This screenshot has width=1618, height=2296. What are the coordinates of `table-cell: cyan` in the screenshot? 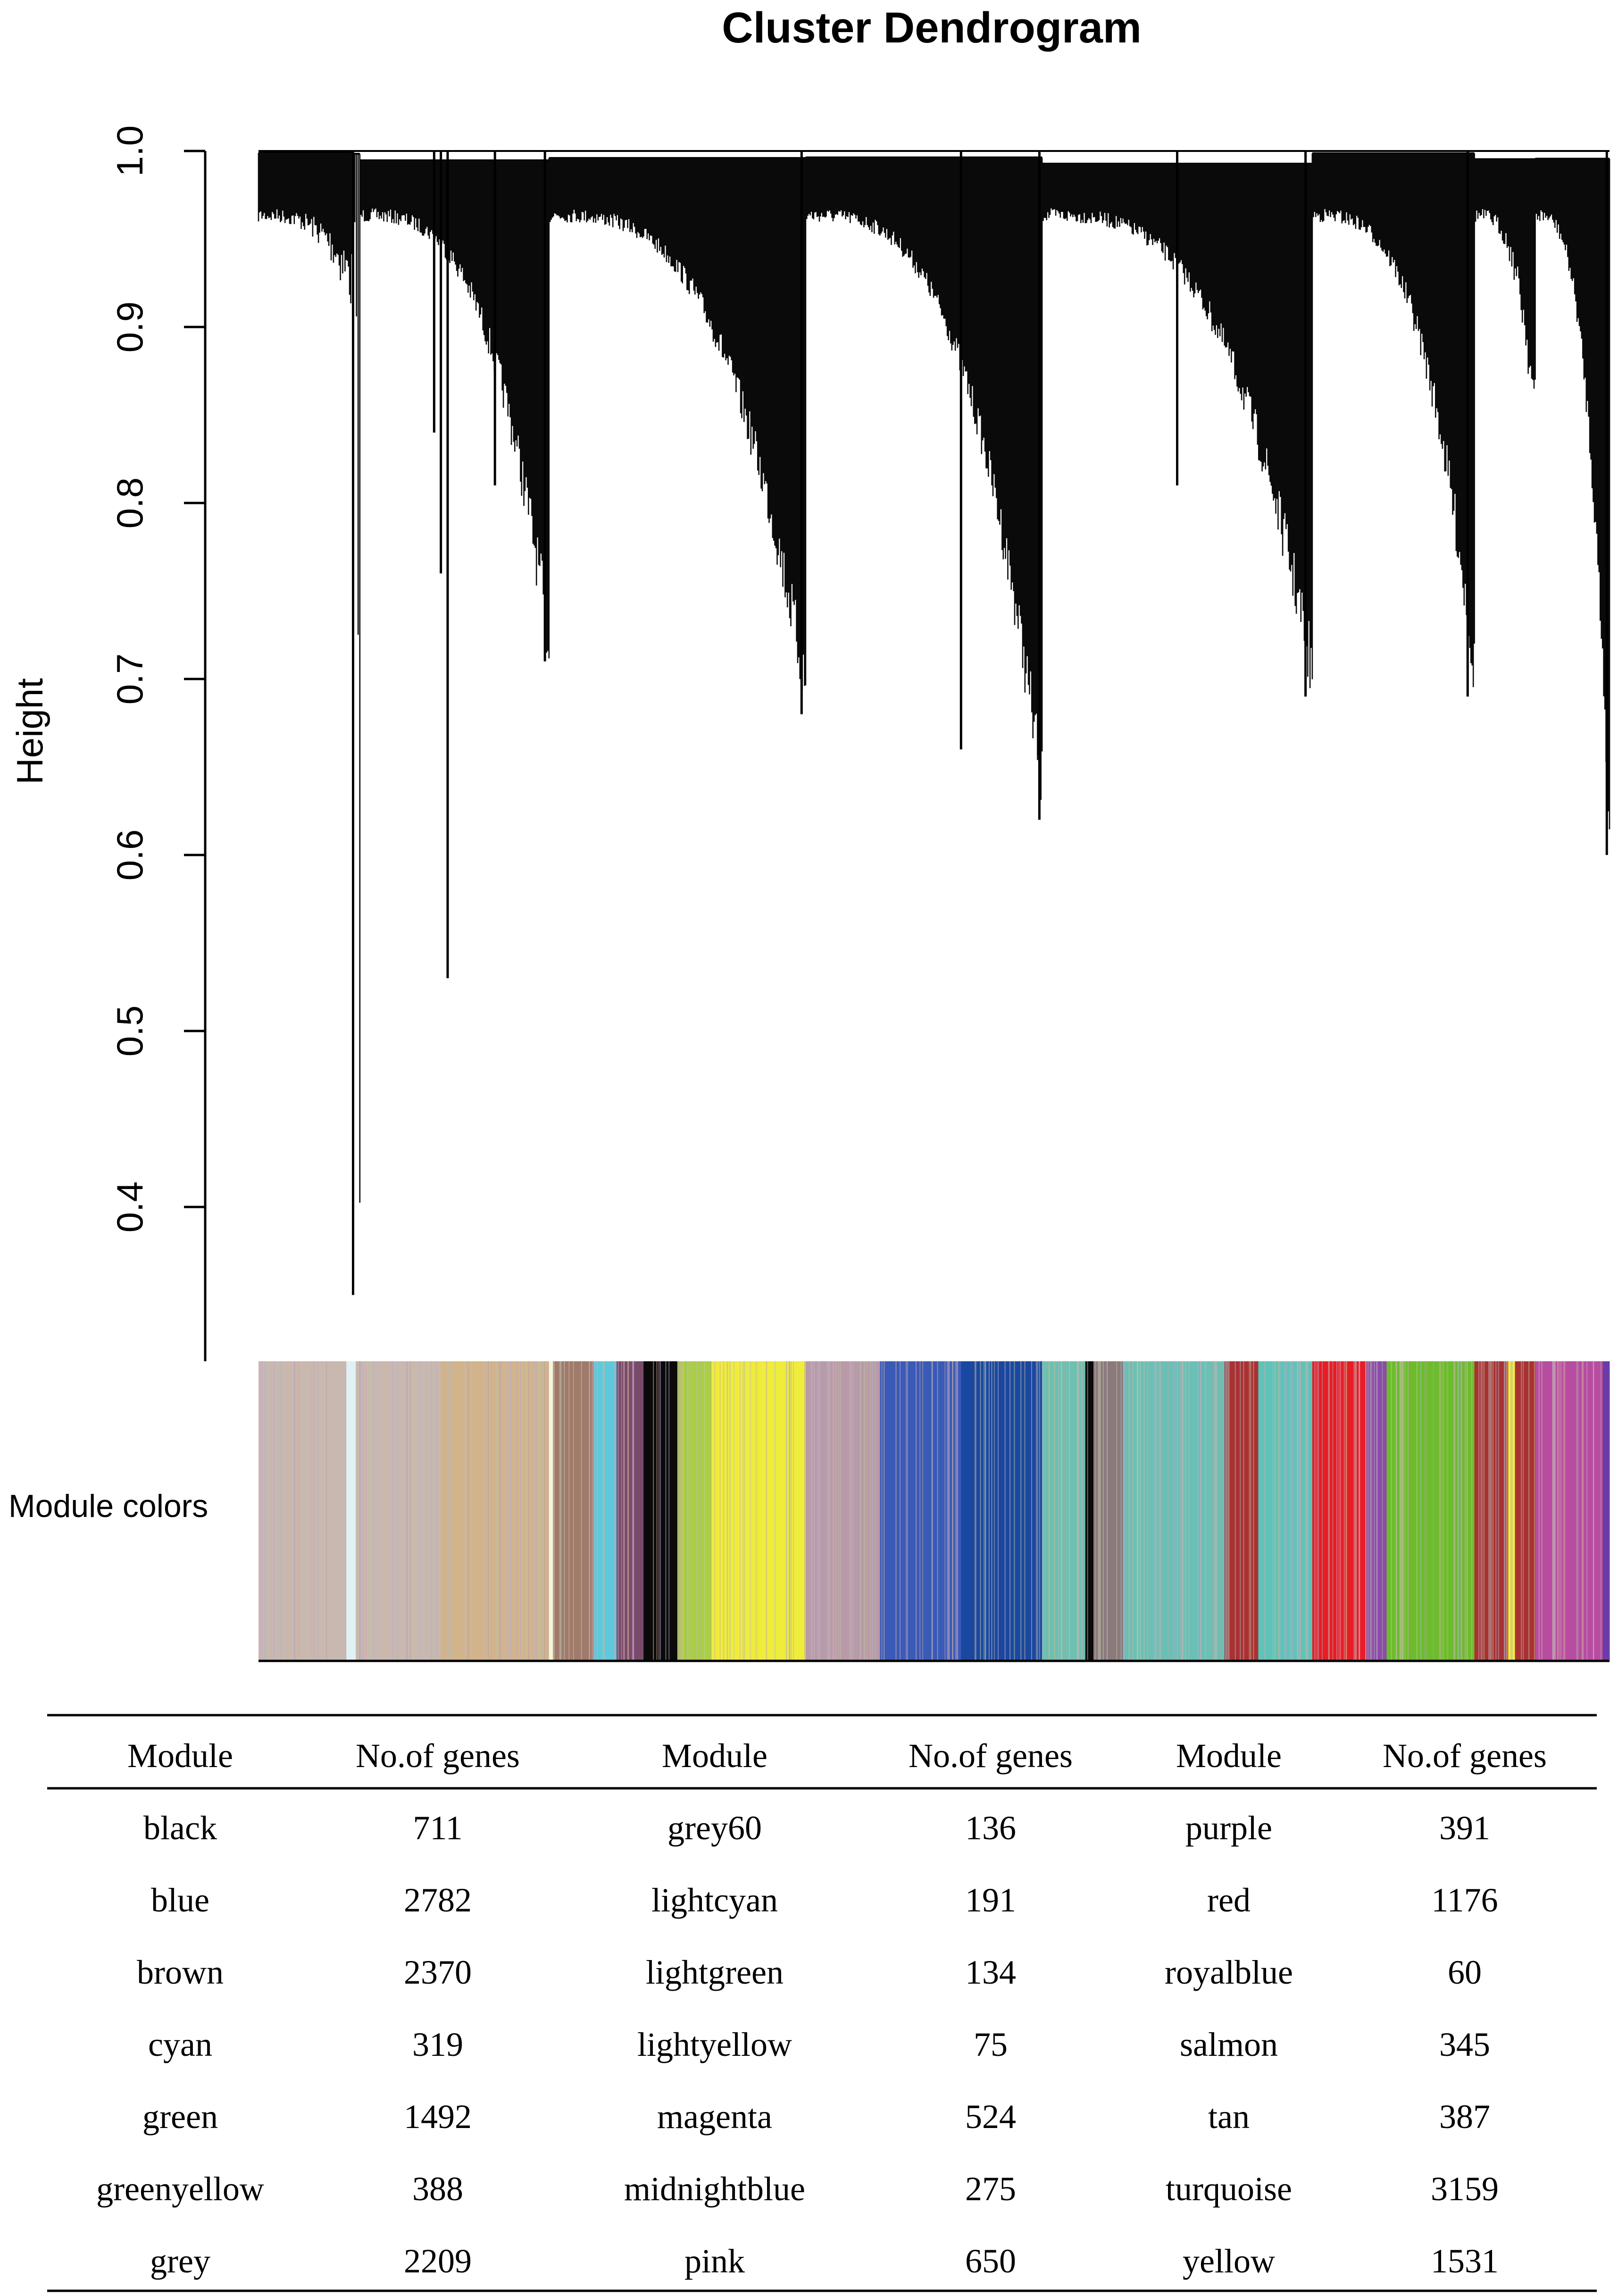 It's located at (180, 2045).